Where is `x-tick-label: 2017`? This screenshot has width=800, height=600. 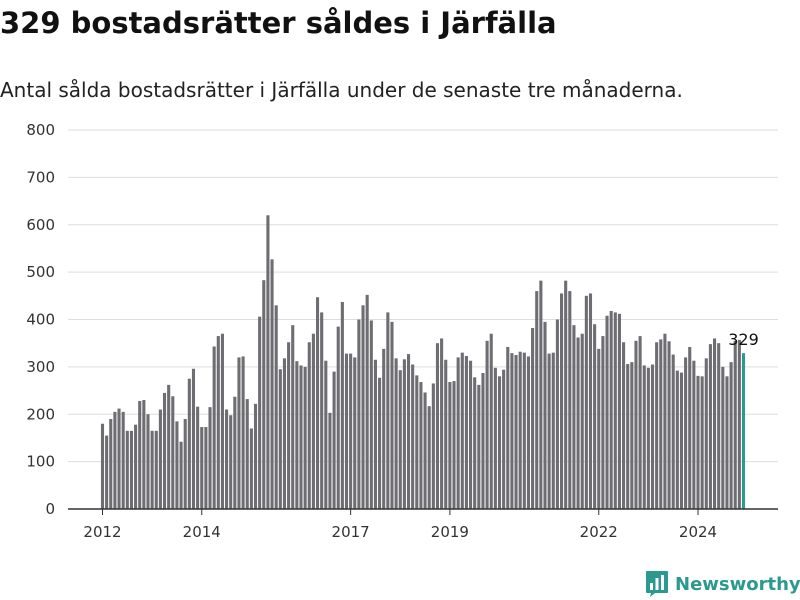 x-tick-label: 2017 is located at coordinates (351, 532).